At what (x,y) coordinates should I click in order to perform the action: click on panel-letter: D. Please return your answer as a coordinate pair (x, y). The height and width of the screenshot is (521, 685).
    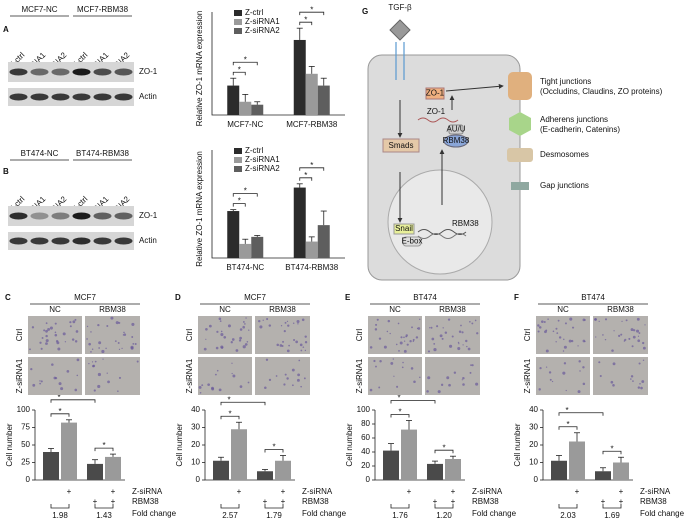
    Looking at the image, I should click on (178, 297).